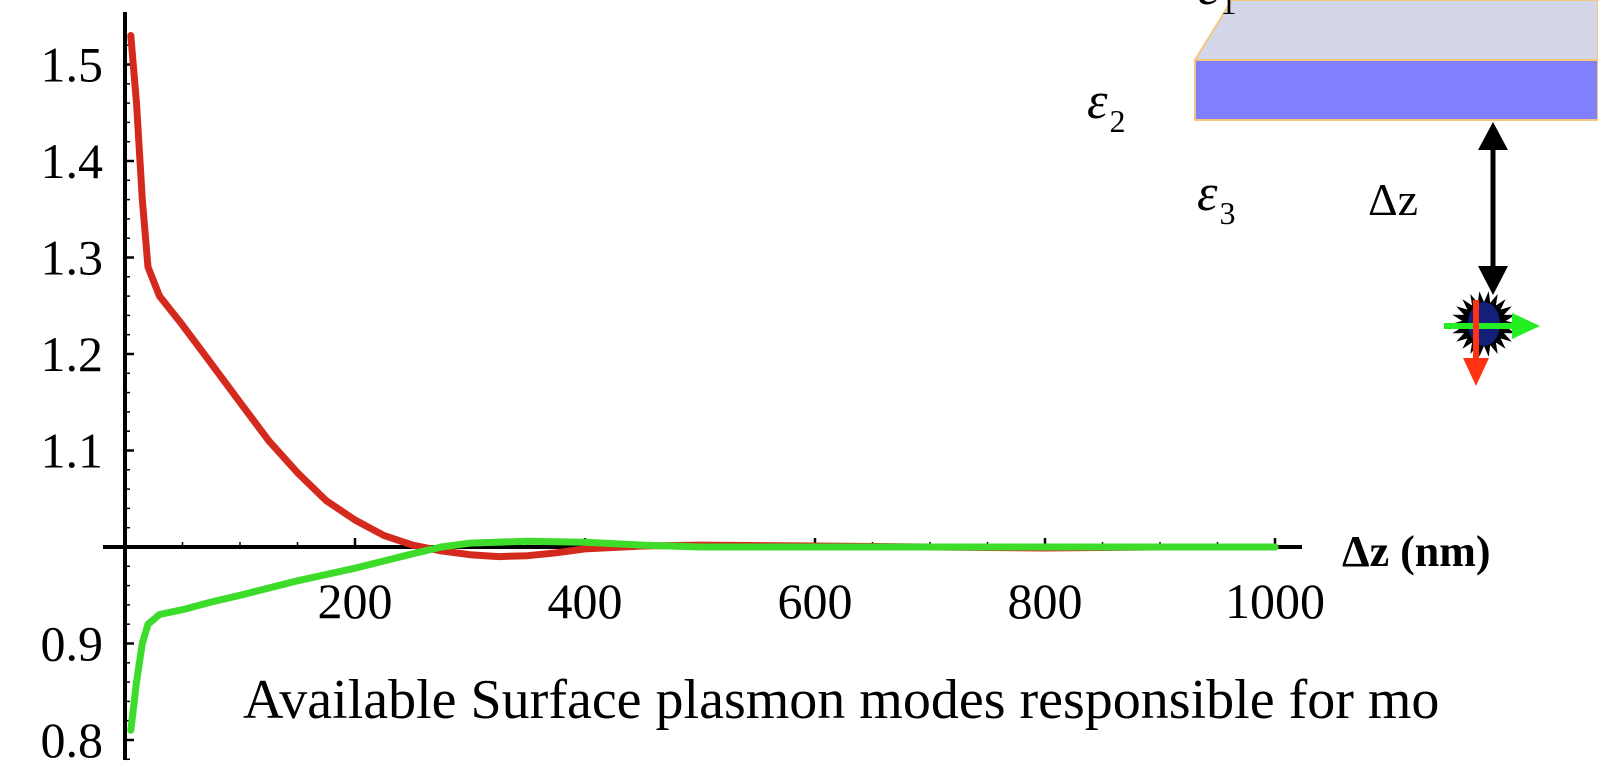 The image size is (1598, 776). I want to click on y-tick-label: 1.5, so click(72, 65).